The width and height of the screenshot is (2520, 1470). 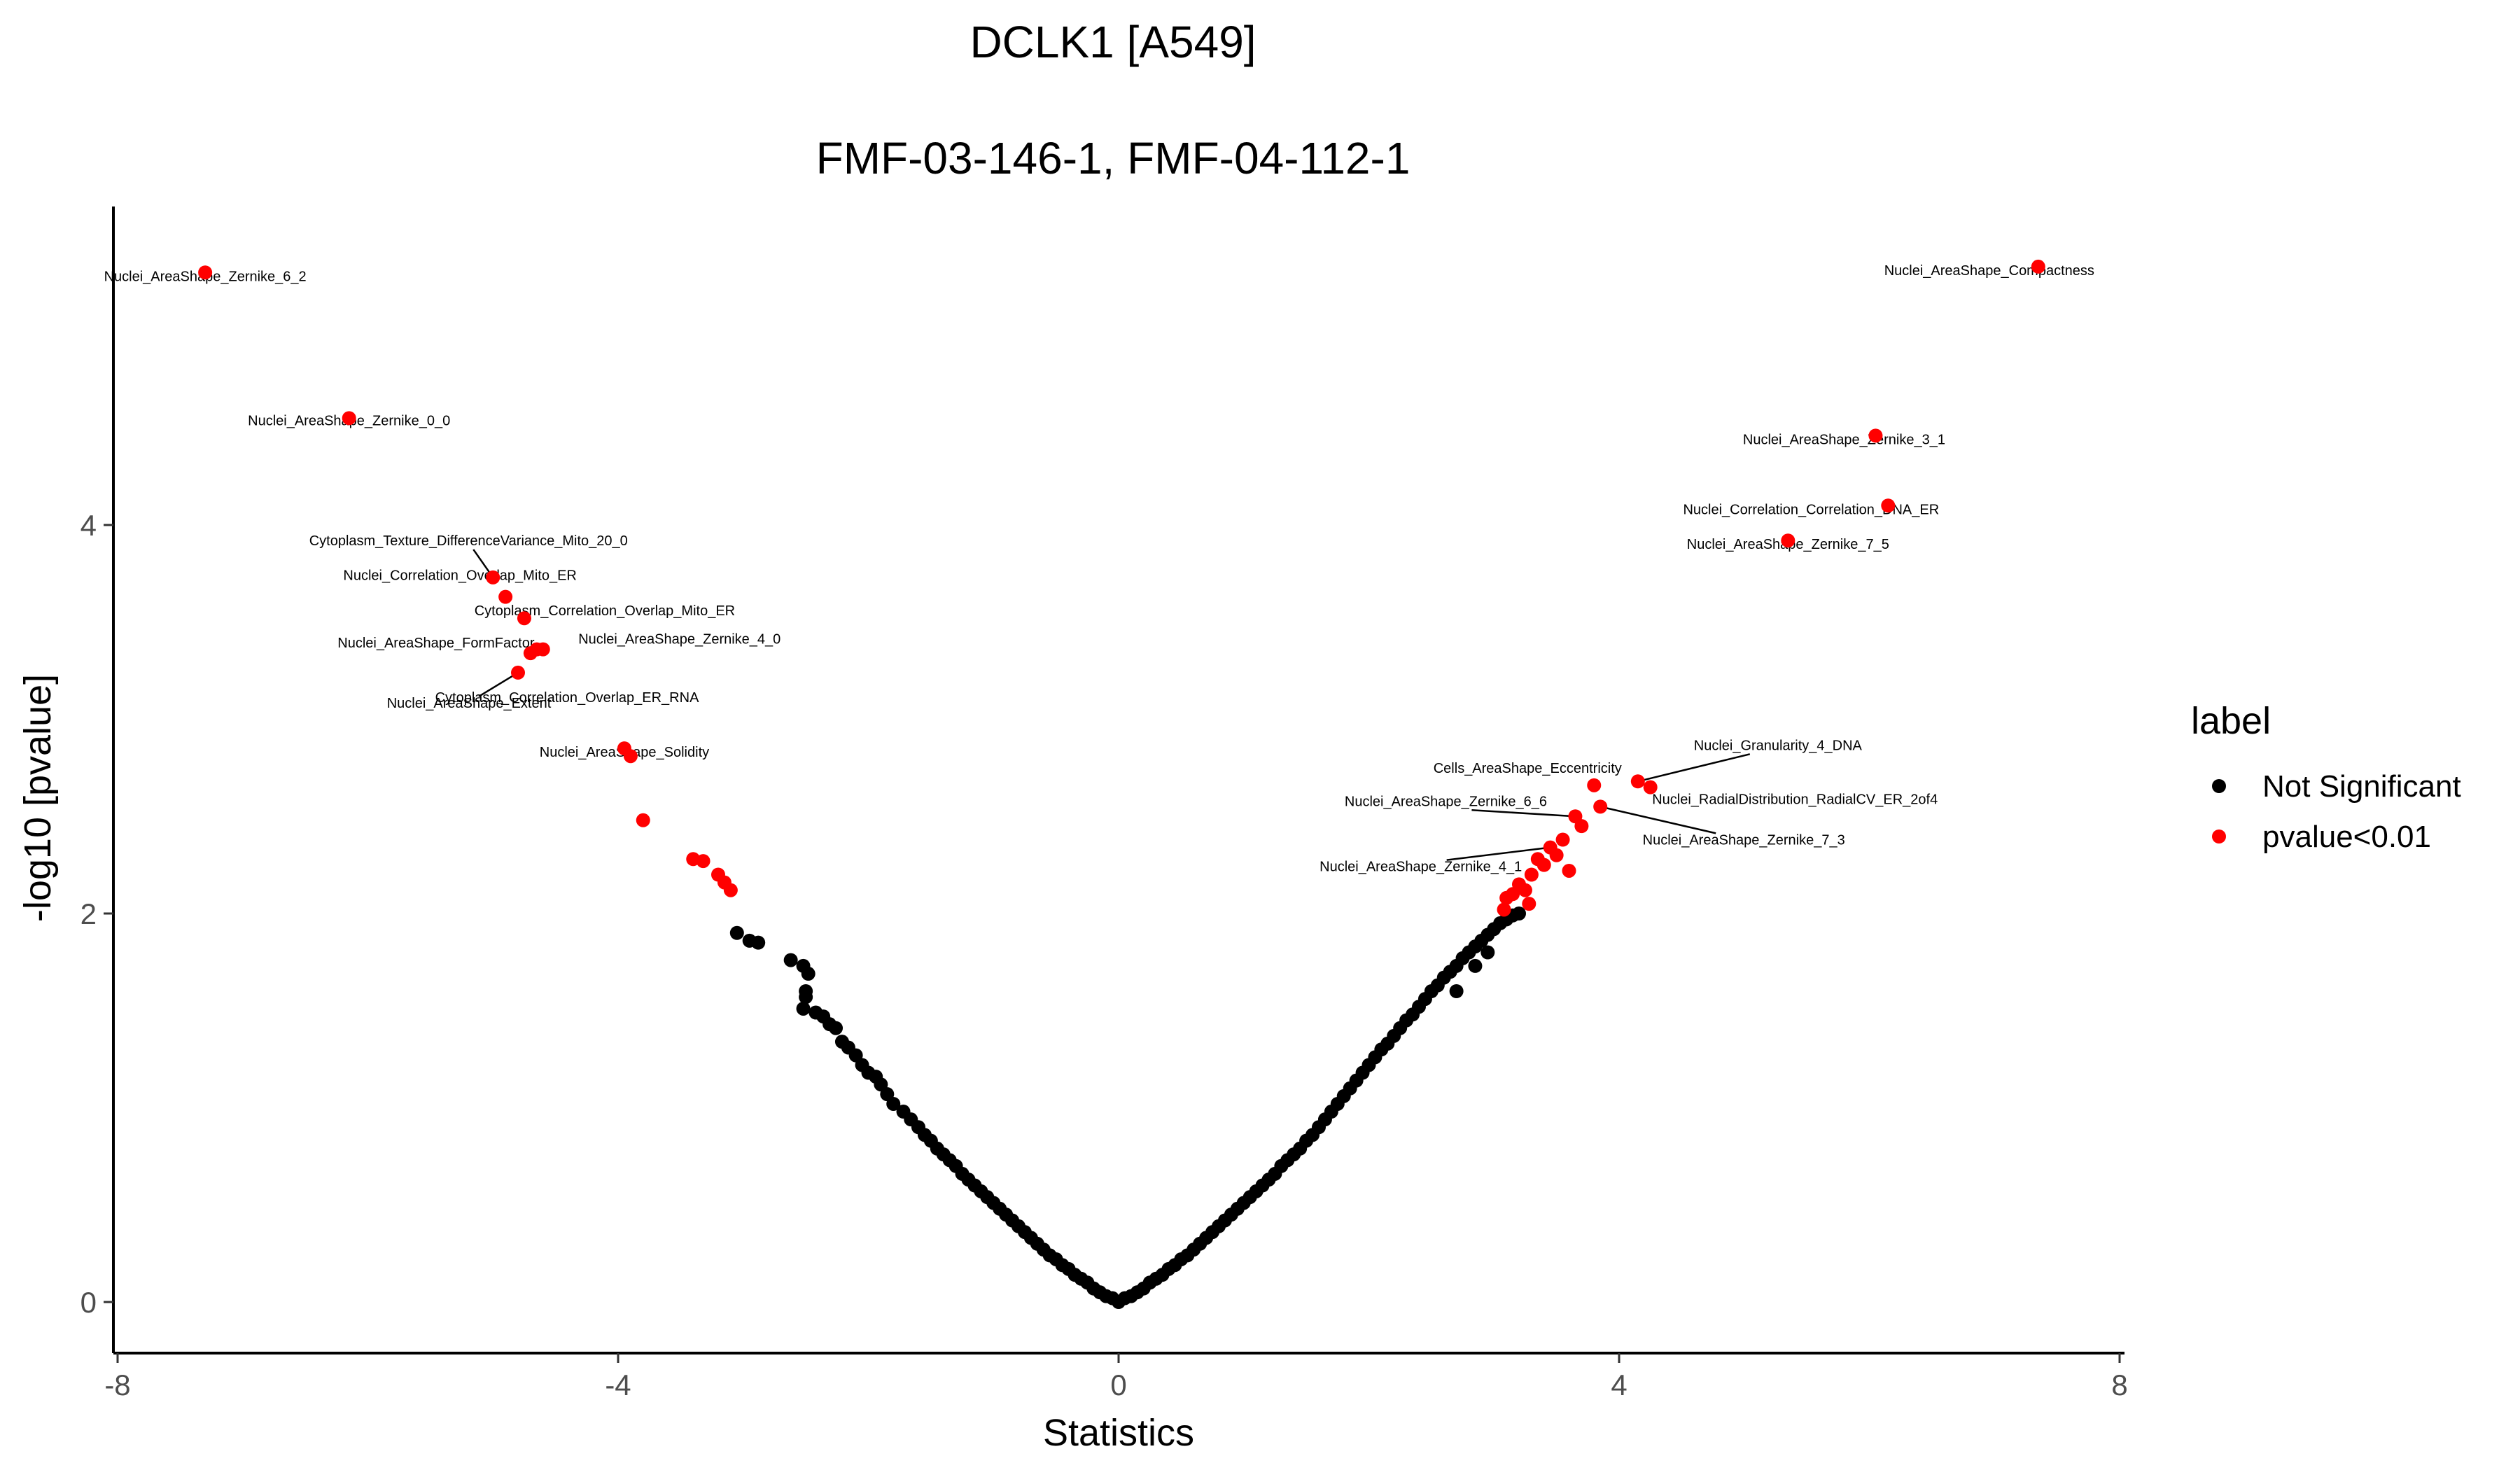 I want to click on point-label: Nuclei_AreaShape_Compactness, so click(x=1989, y=271).